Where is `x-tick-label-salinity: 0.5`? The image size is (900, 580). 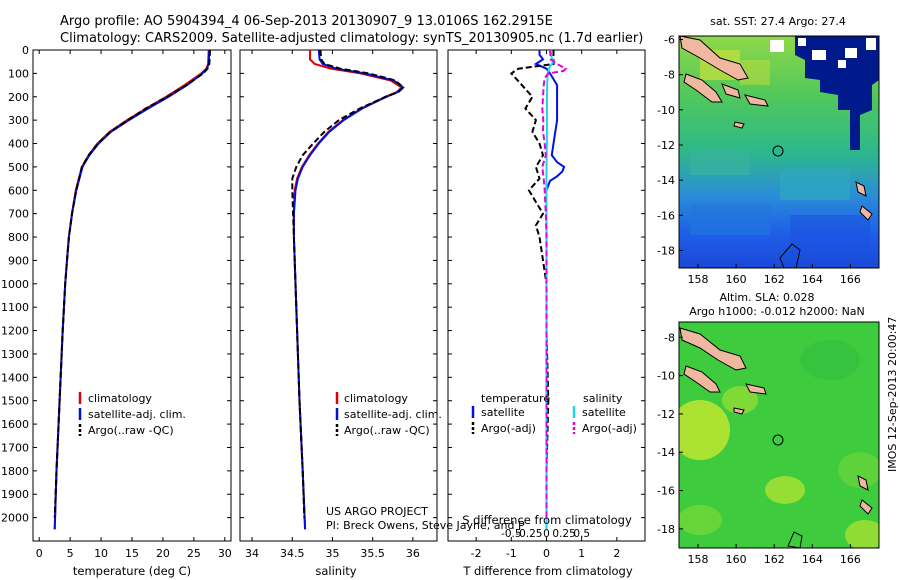
x-tick-label-salinity: 0.5 is located at coordinates (581, 534).